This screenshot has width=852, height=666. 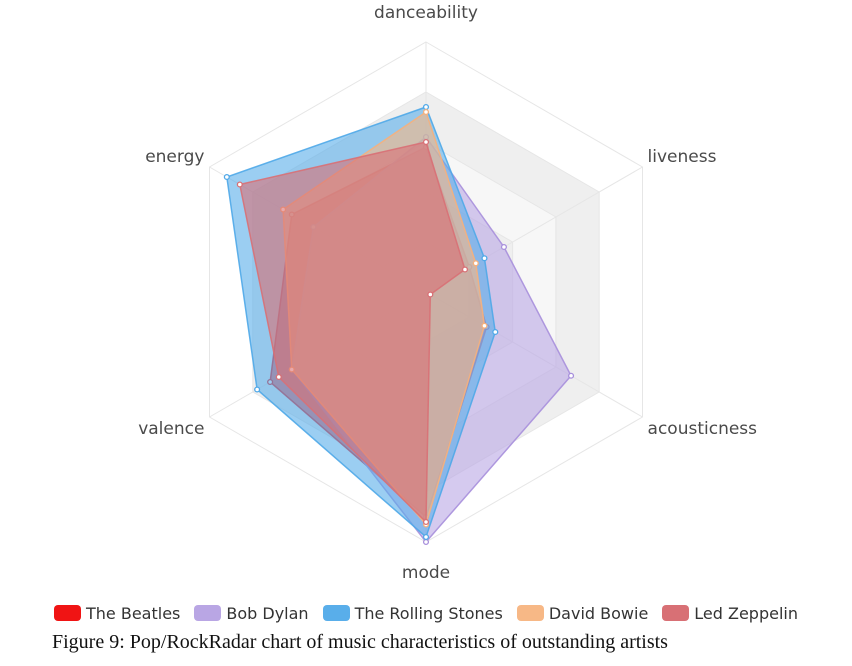 I want to click on legend-label-the-rolling-stones: The Rolling Stones, so click(x=428, y=613).